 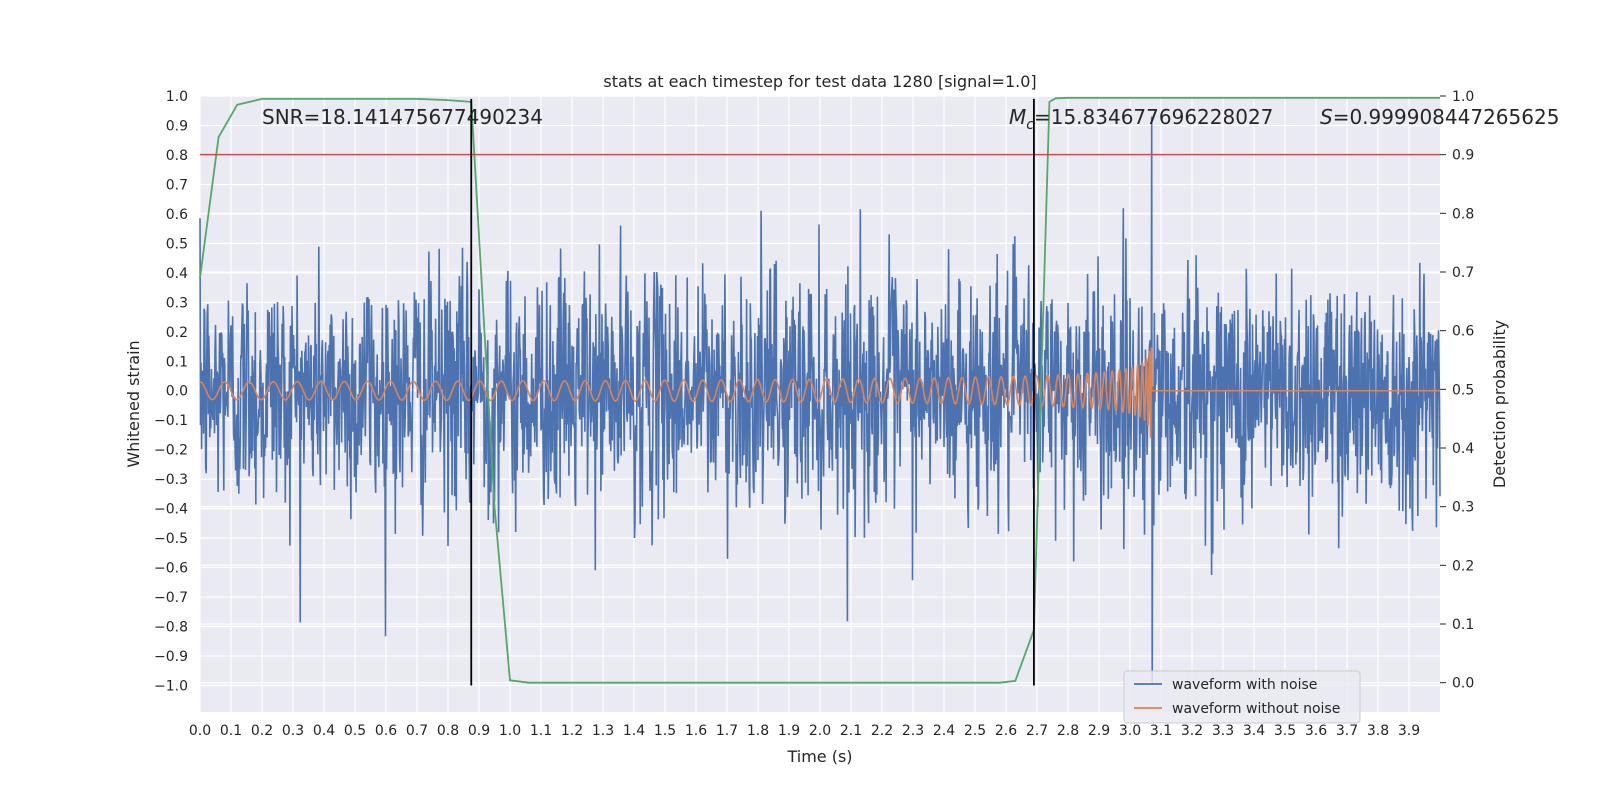 I want to click on x-tick-label: 0.3, so click(x=293, y=731).